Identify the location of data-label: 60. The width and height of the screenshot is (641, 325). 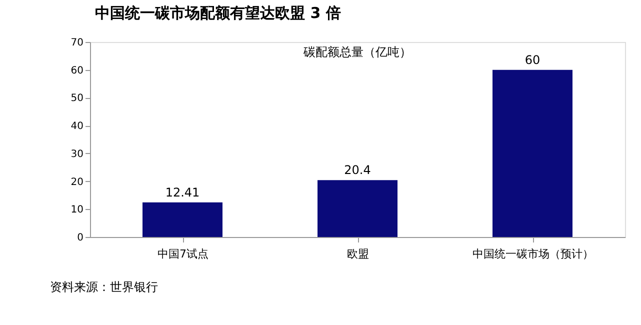
(532, 59).